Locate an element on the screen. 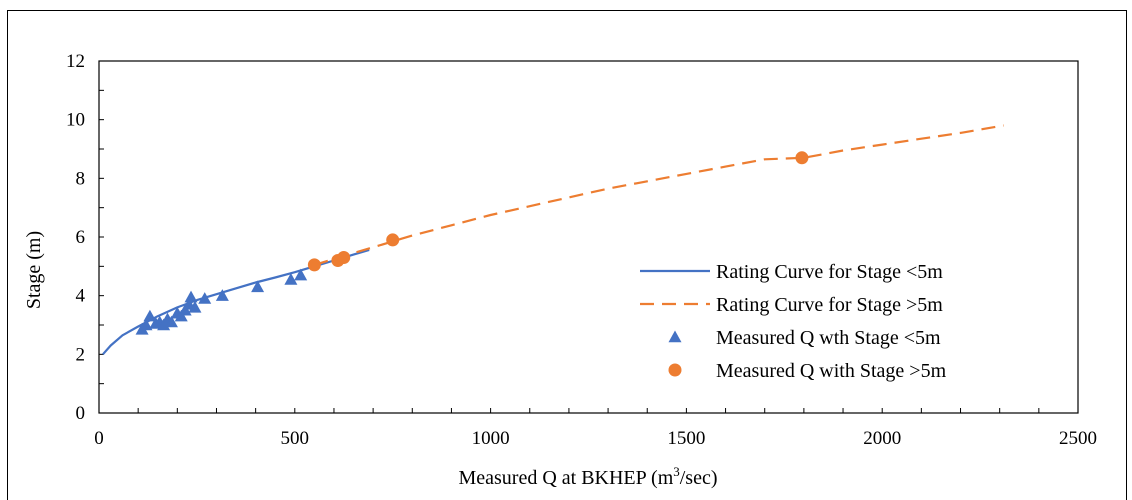 Image resolution: width=1132 pixels, height=500 pixels. legend-label: Measured Q with Stage >5m is located at coordinates (831, 371).